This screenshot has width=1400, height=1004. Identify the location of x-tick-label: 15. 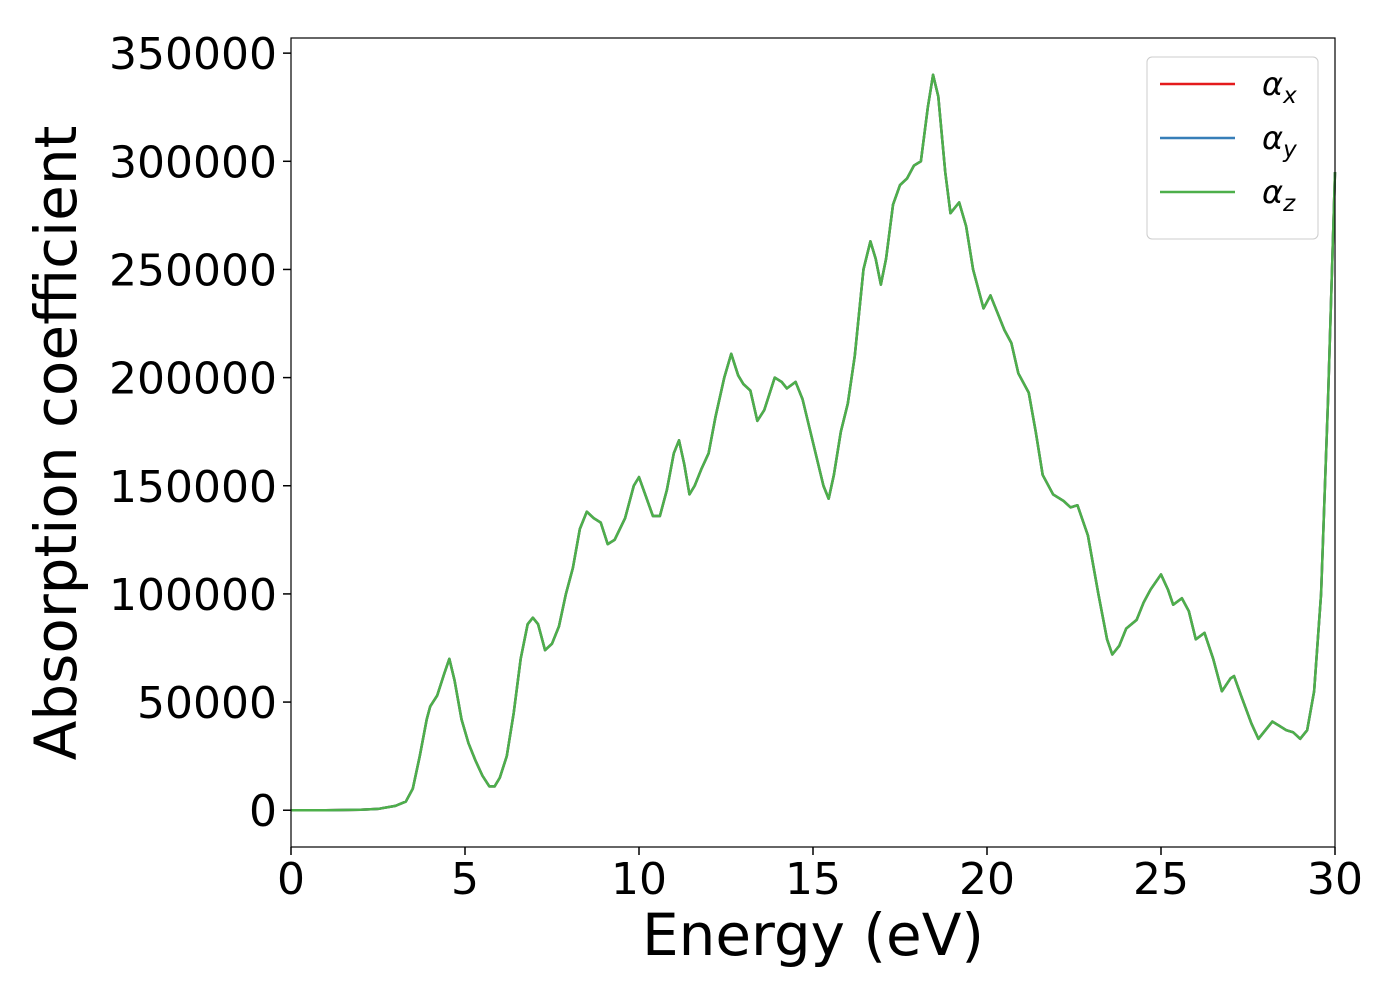
(813, 879).